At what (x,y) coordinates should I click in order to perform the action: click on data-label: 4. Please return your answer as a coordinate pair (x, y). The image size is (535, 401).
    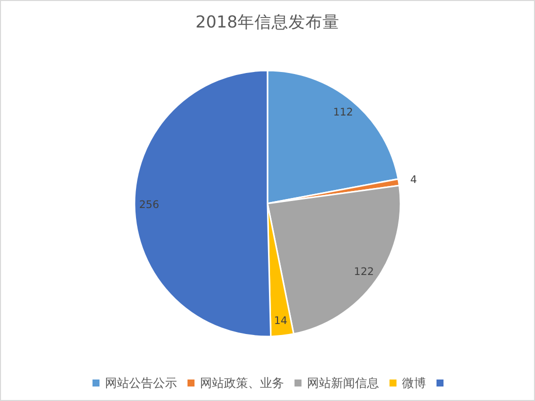
    Looking at the image, I should click on (414, 180).